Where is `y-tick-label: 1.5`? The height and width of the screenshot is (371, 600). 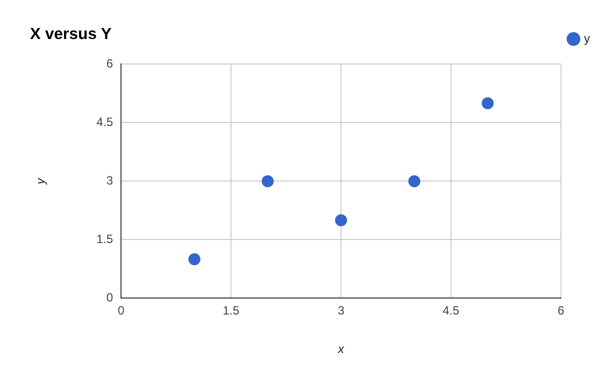
y-tick-label: 1.5 is located at coordinates (105, 239).